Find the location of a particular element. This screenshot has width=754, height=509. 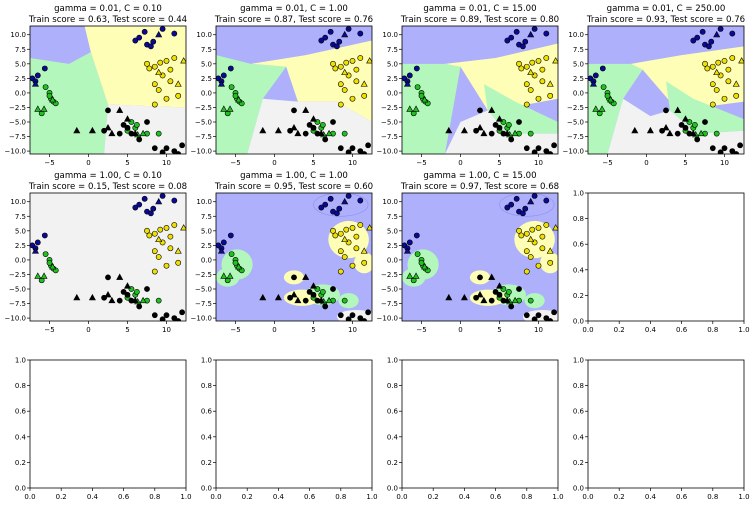

x-tick-label: 0.6 is located at coordinates (682, 497).